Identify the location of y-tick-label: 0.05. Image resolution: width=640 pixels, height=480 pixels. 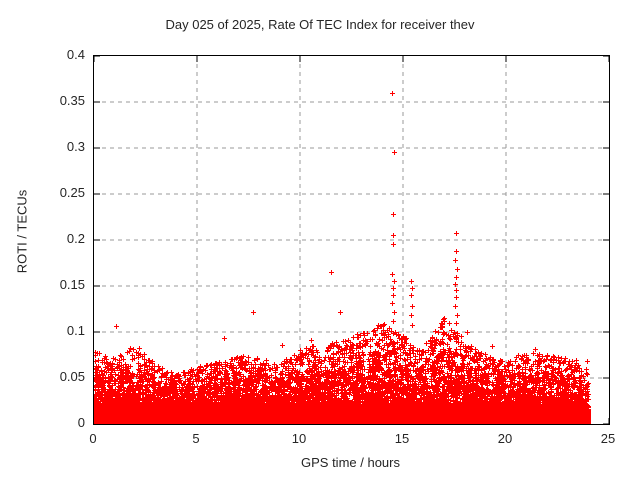
(72, 376).